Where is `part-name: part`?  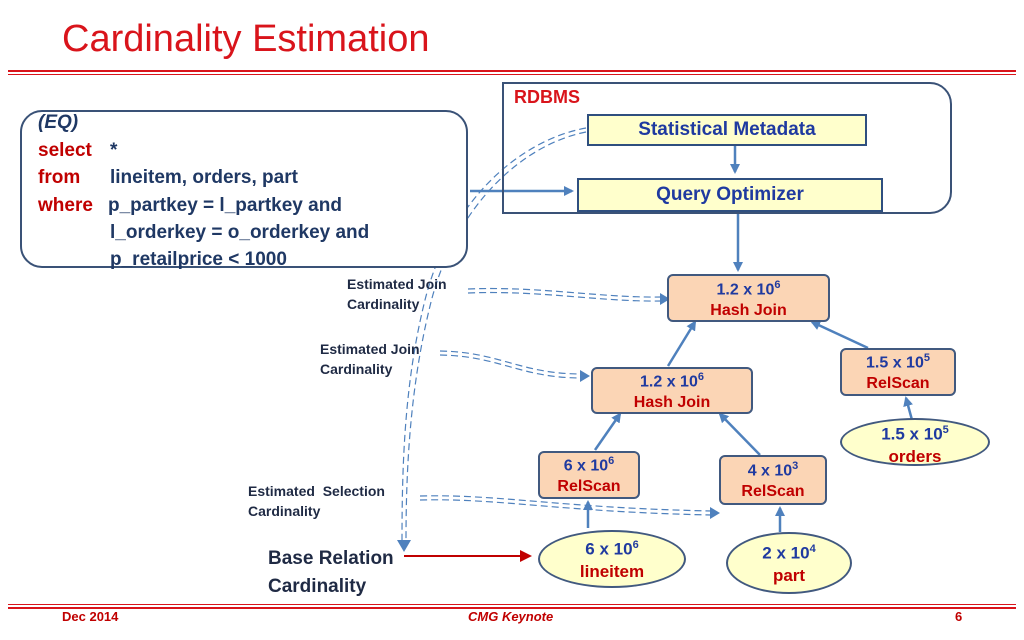
part-name: part is located at coordinates (789, 575).